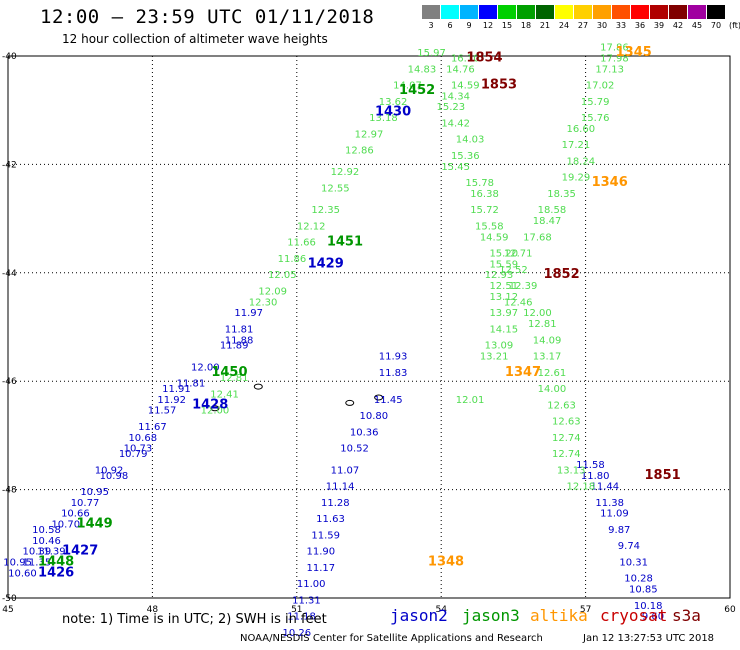 The image size is (740, 650). I want to click on swh-value-label: 14.00, so click(552, 389).